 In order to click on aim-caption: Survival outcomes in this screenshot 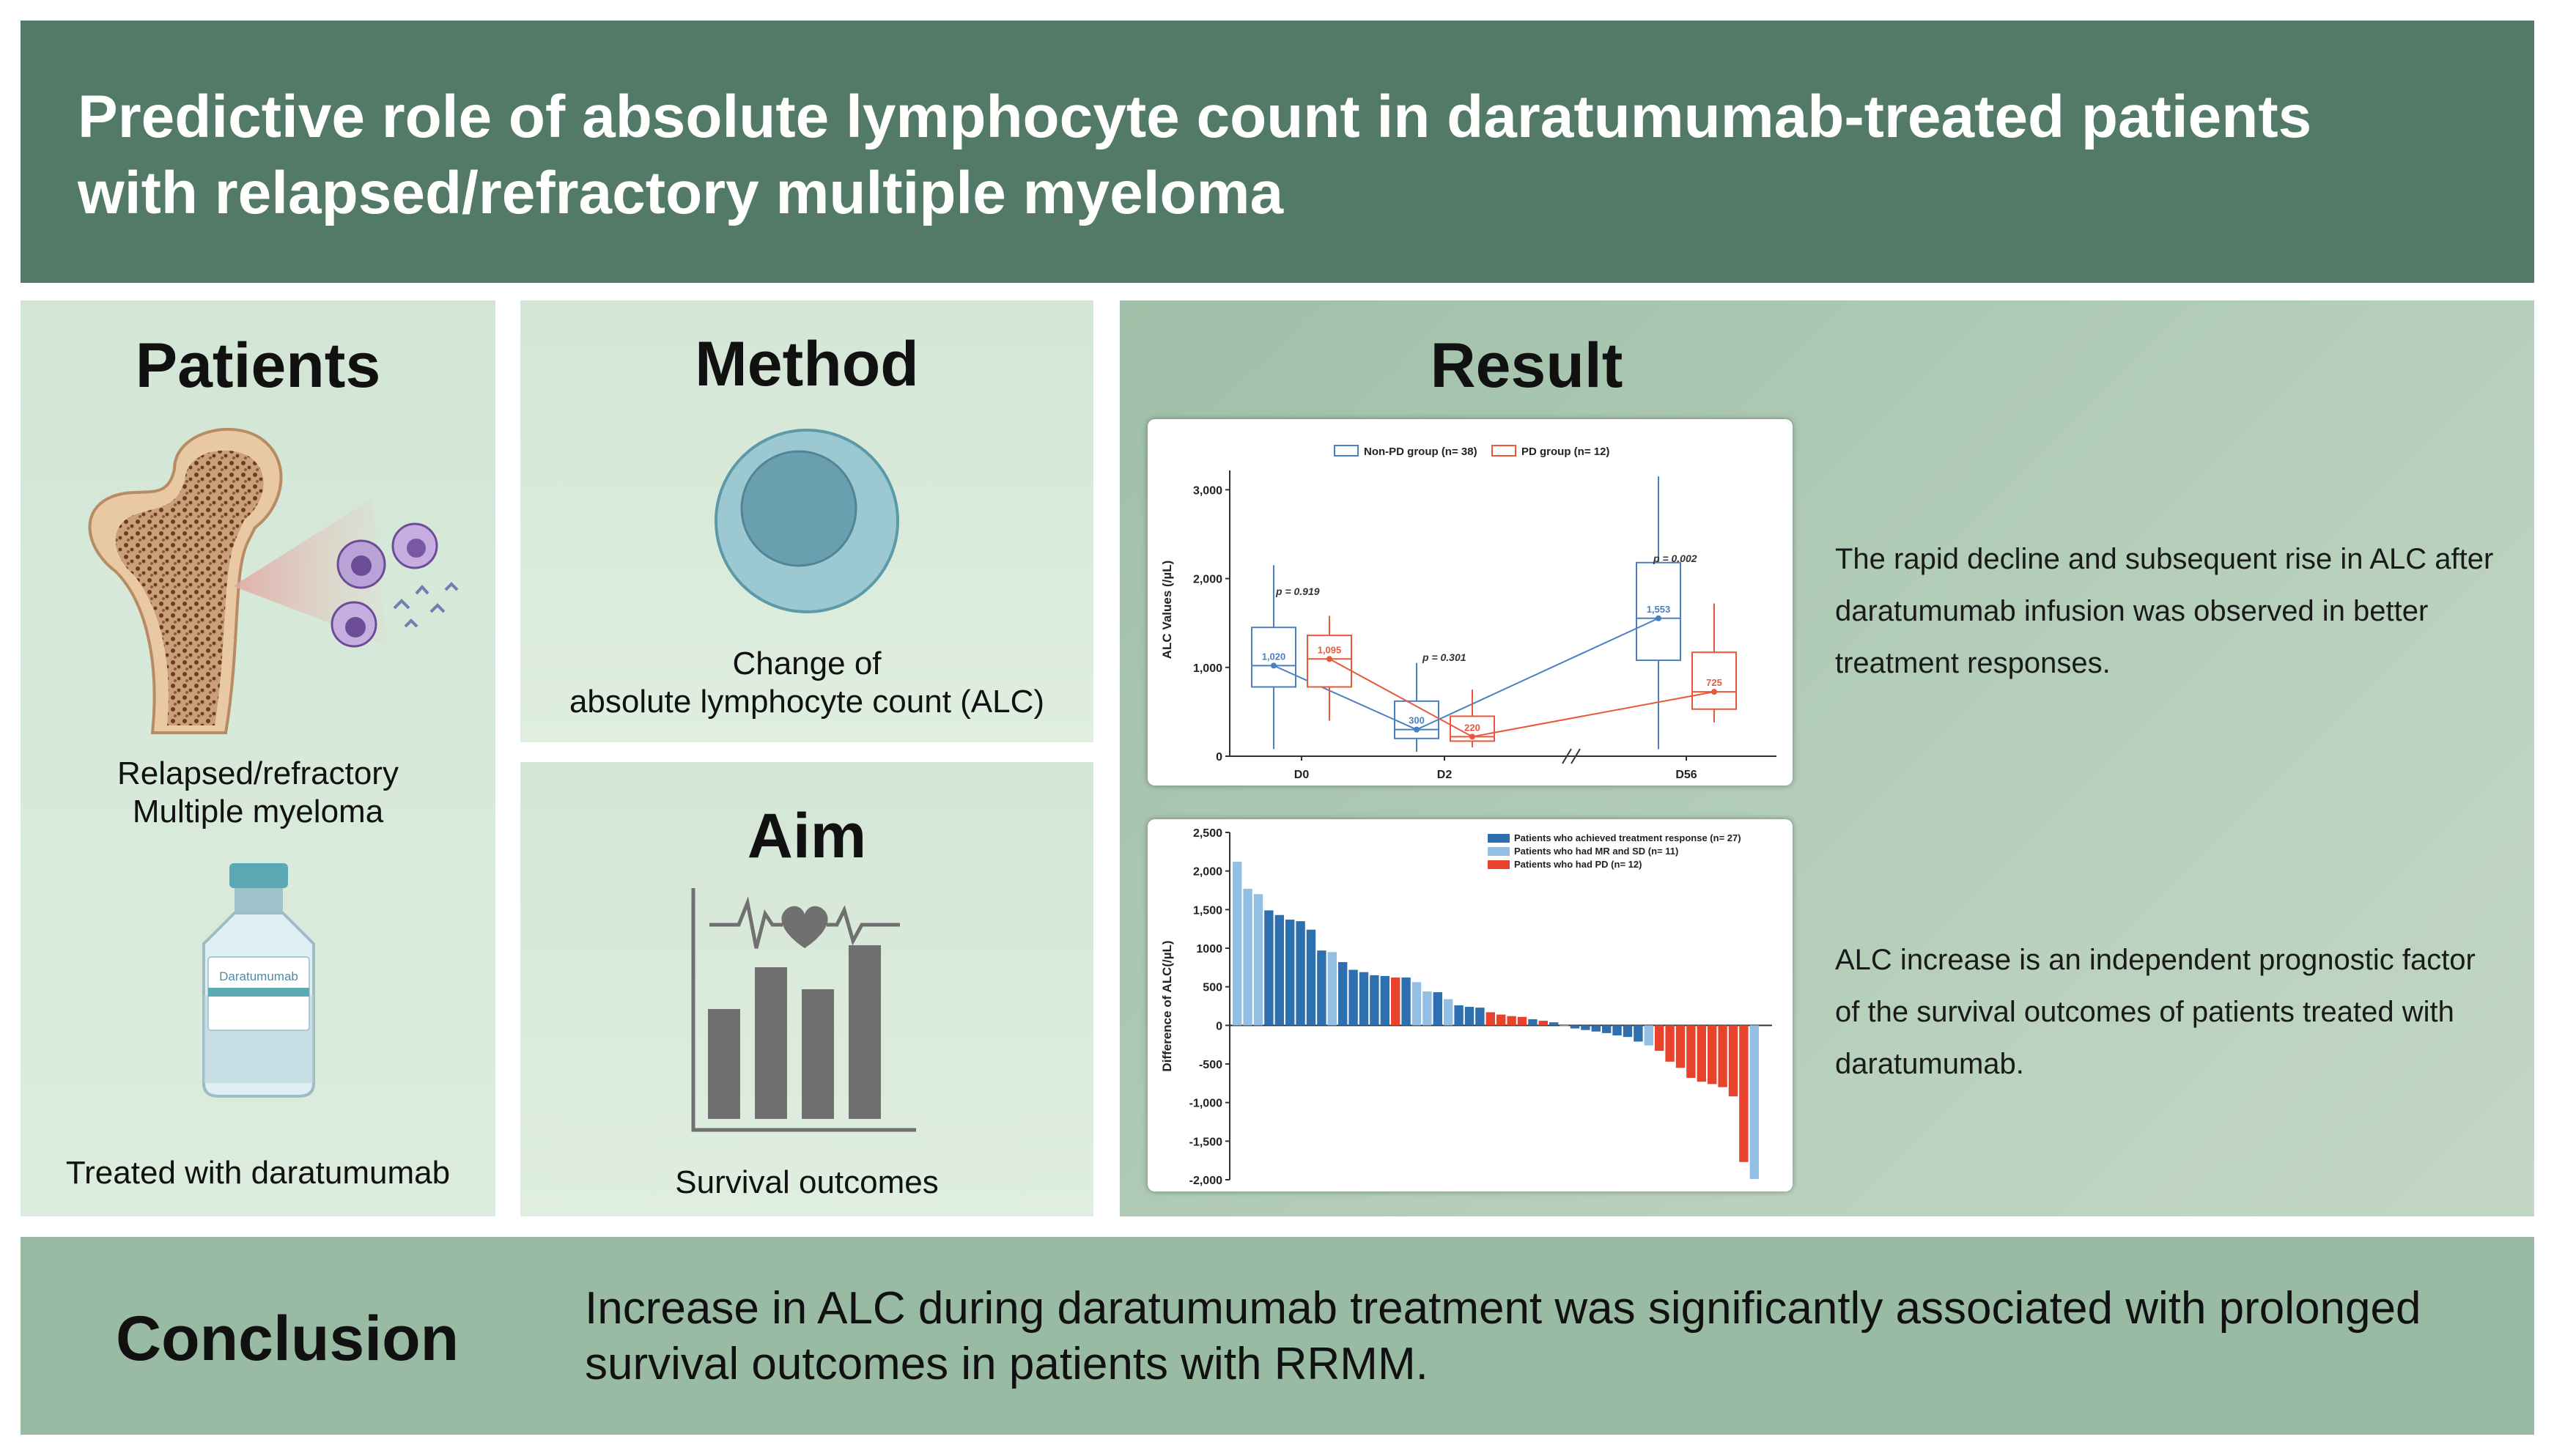, I will do `click(807, 1182)`.